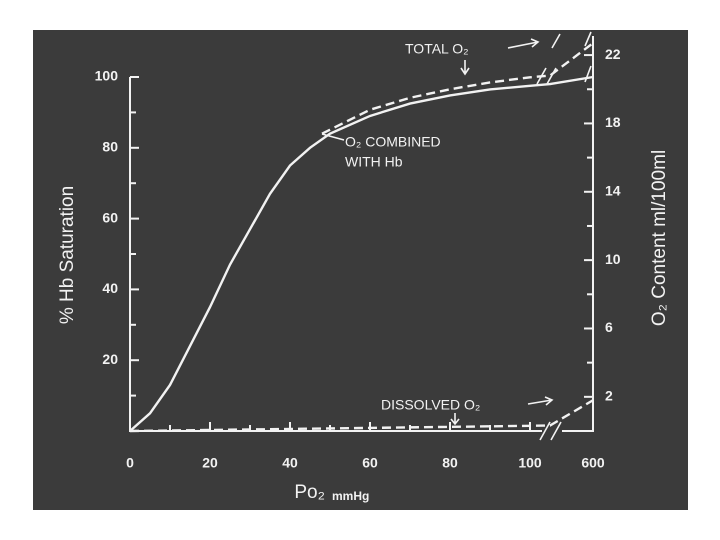 The image size is (720, 540). I want to click on y-tick-label: 100, so click(107, 76).